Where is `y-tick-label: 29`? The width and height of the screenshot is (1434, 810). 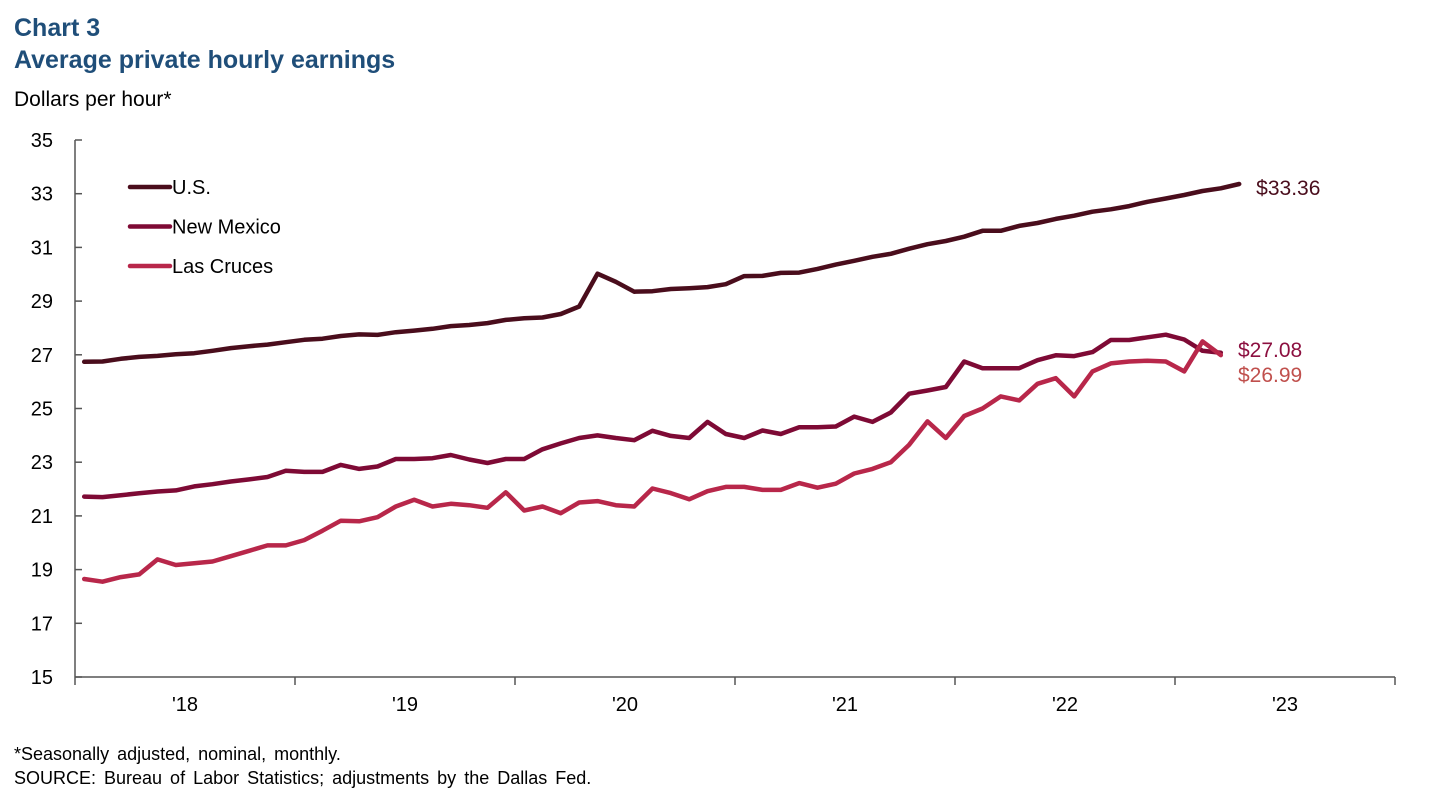
y-tick-label: 29 is located at coordinates (42, 302).